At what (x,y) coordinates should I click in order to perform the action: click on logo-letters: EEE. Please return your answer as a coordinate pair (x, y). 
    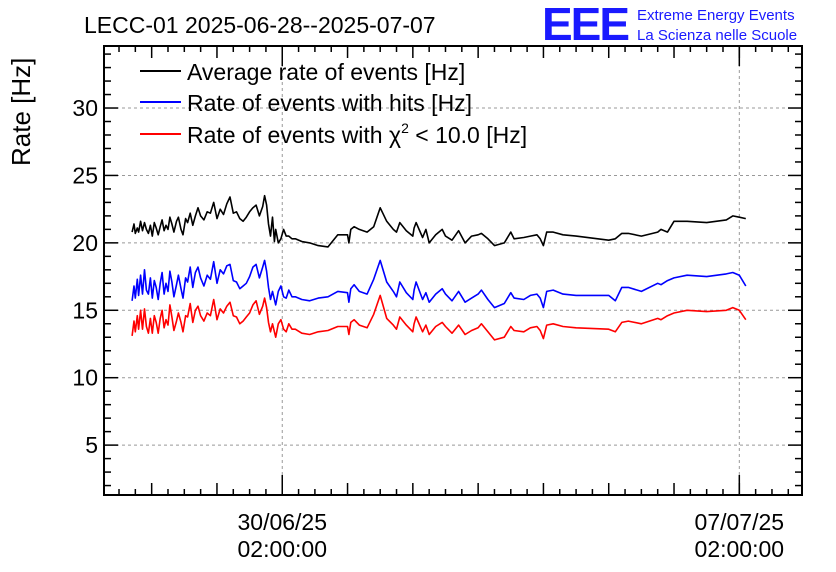
    Looking at the image, I should click on (585, 25).